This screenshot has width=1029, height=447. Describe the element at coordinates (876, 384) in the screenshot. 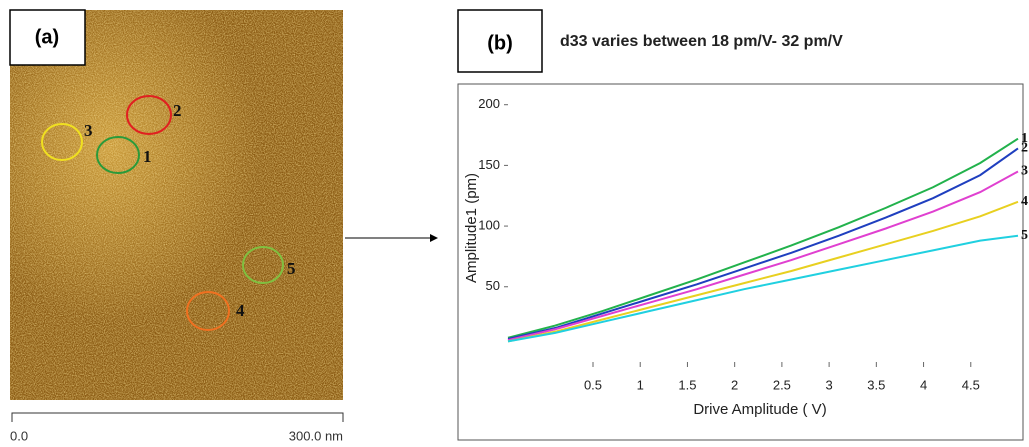

I see `x-tick-label: 3.5` at that location.